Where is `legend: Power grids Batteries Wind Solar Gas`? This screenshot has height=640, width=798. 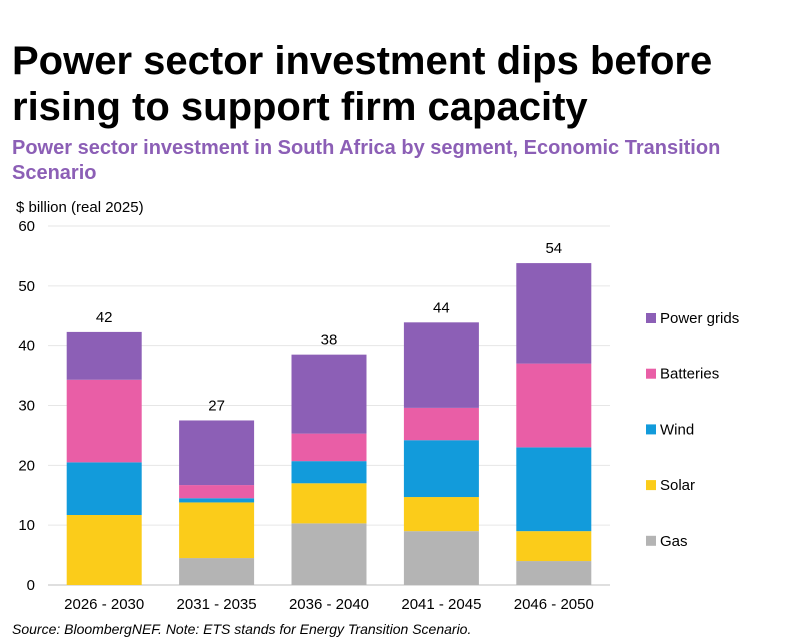
legend: Power grids Batteries Wind Solar Gas is located at coordinates (692, 430).